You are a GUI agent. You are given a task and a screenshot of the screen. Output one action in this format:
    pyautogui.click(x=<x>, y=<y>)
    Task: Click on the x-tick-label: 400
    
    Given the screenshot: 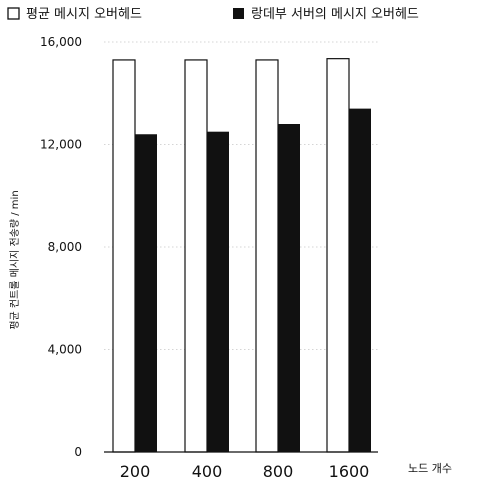 What is the action you would take?
    pyautogui.click(x=207, y=471)
    